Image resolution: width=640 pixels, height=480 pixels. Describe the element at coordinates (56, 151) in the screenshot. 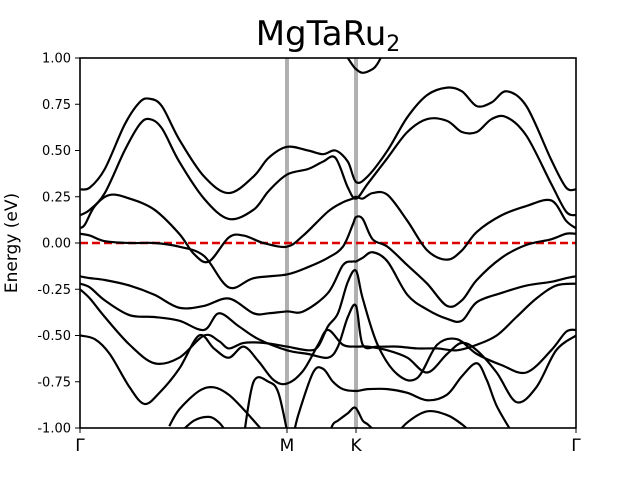

I see `y-tick-label: 0.50` at that location.